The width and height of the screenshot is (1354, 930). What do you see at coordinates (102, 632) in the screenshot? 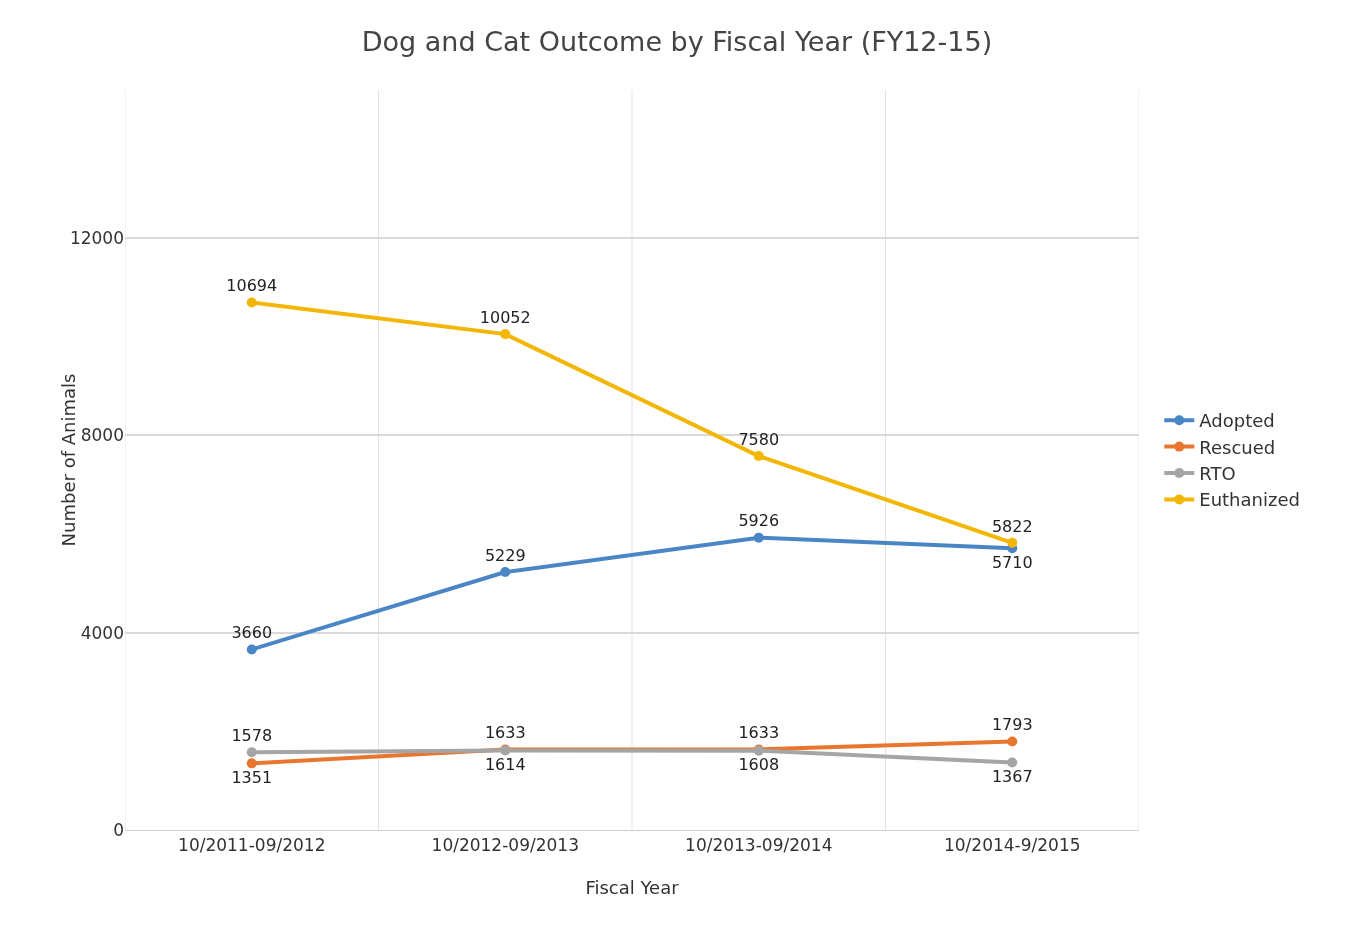
I see `y-tick-label: 4000` at bounding box center [102, 632].